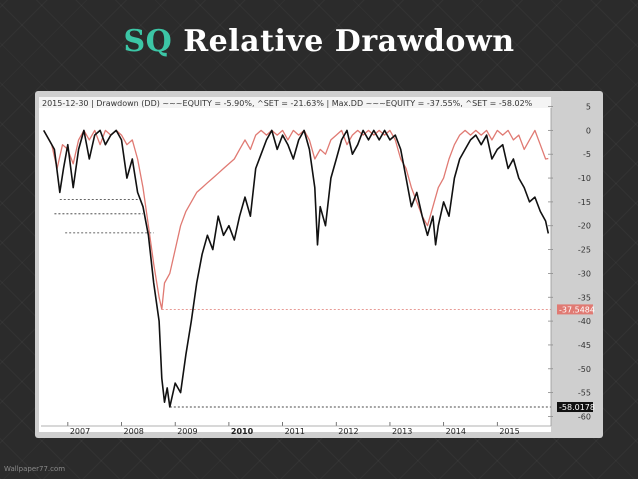  I want to click on x-tick-label: 2010, so click(242, 431).